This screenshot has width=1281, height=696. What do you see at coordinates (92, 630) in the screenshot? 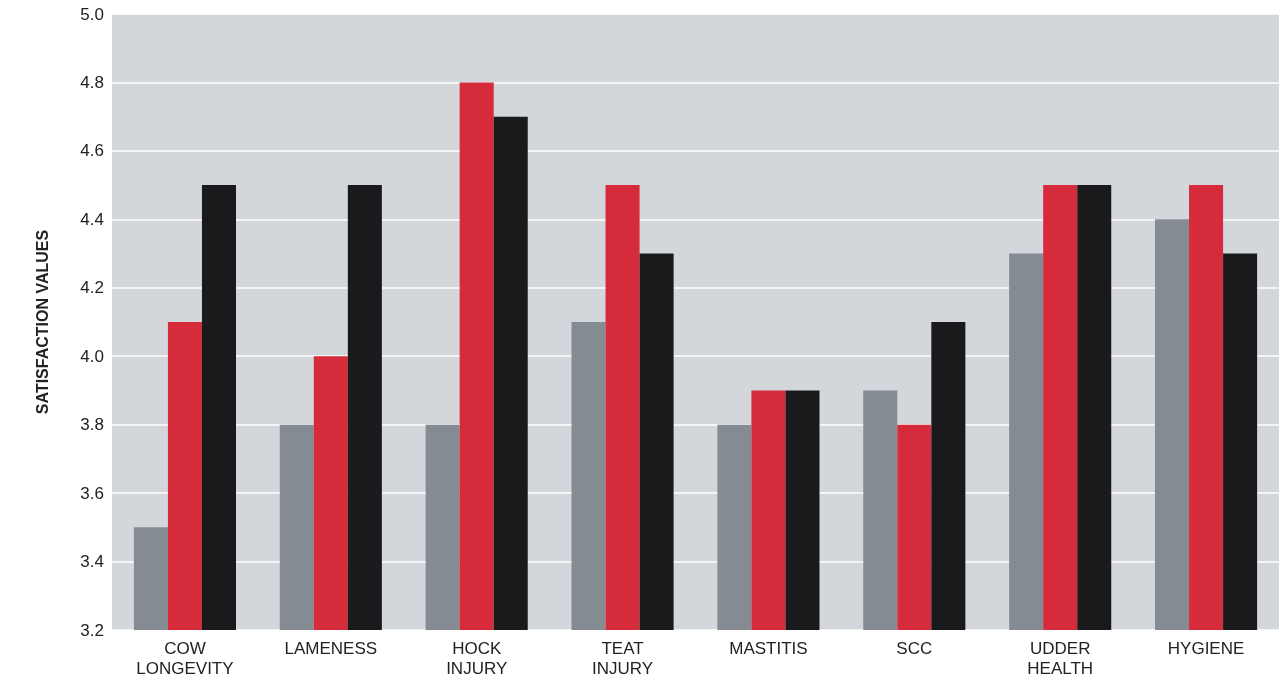
I see `y-tick-label: 3.2` at bounding box center [92, 630].